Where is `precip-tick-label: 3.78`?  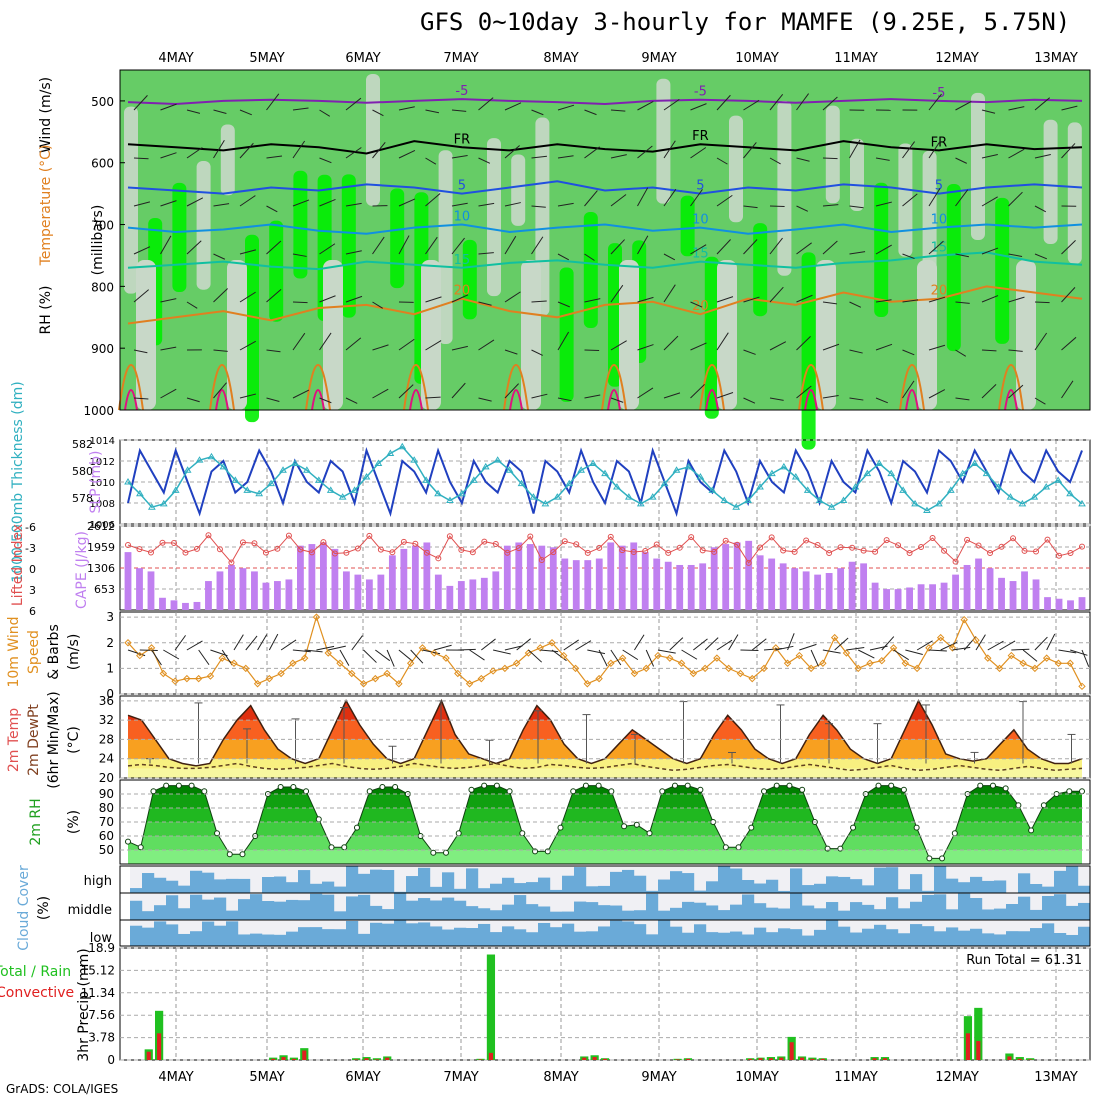
precip-tick-label: 3.78 is located at coordinates (101, 1038).